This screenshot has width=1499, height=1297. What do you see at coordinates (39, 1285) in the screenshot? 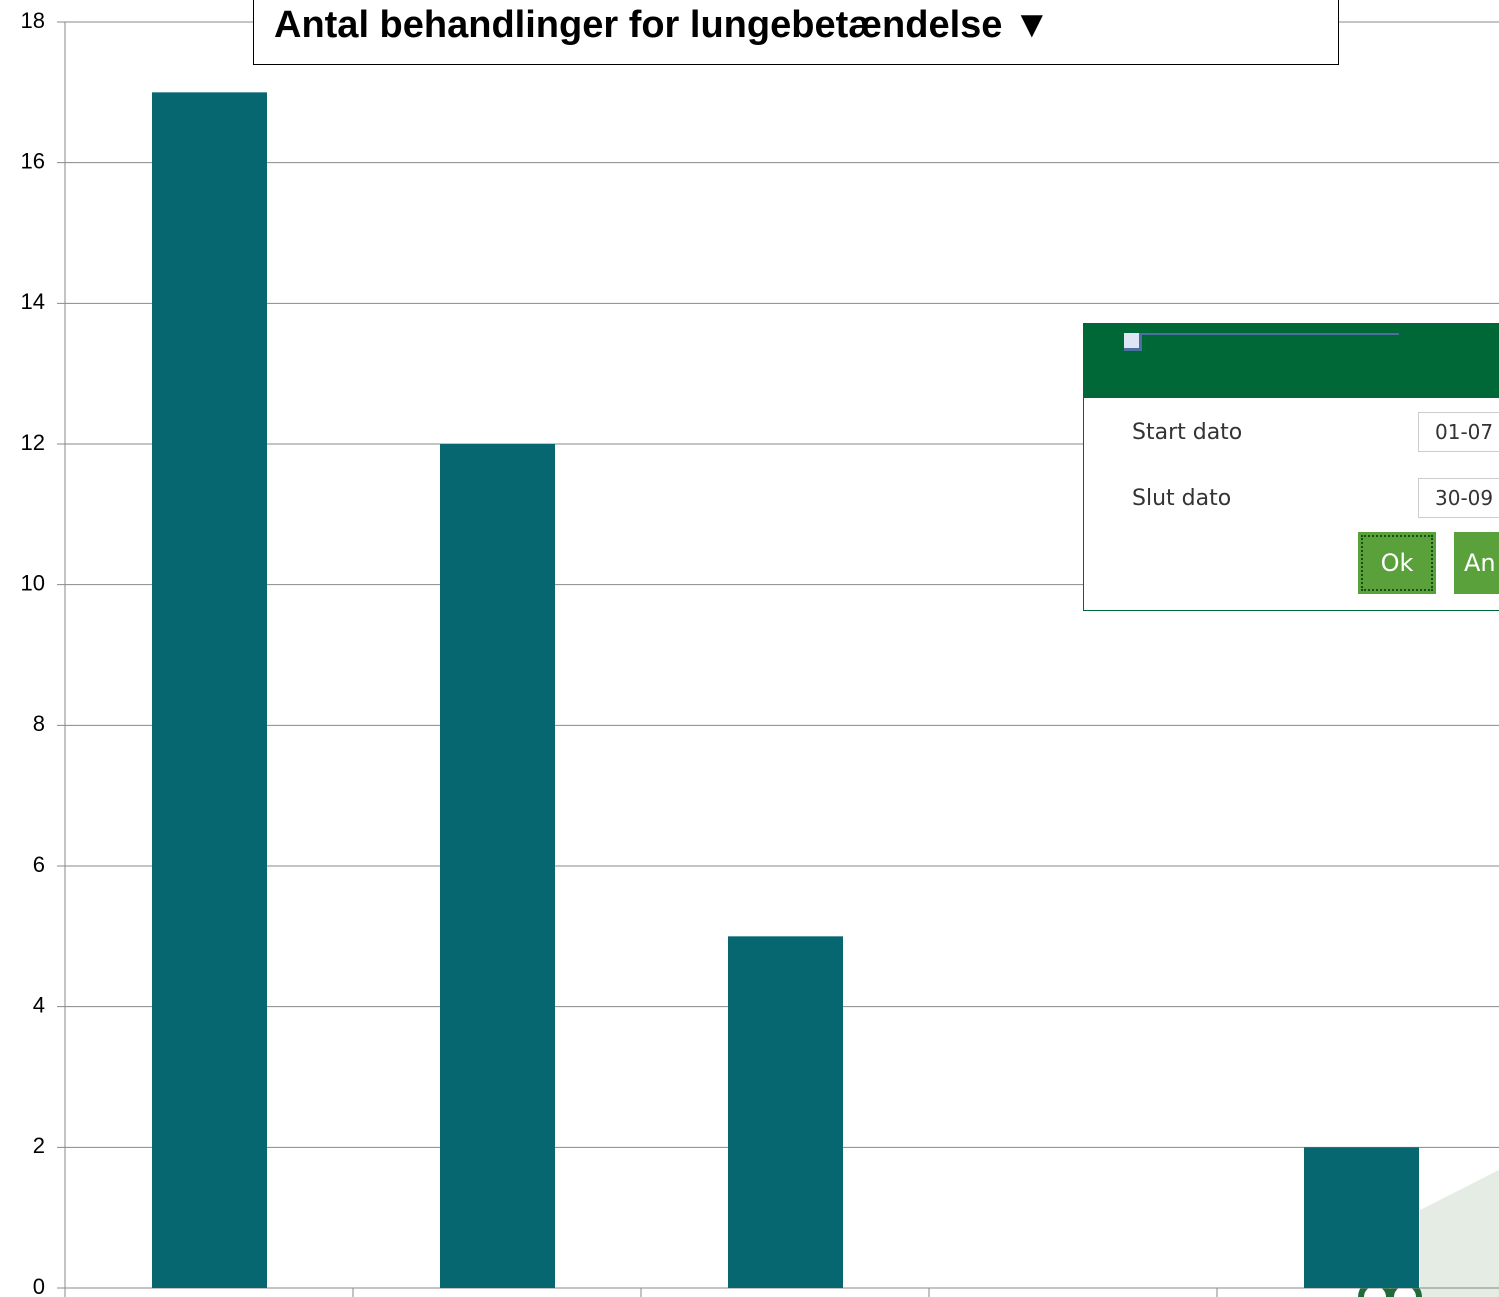
I see `y-tick-label: 0` at bounding box center [39, 1285].